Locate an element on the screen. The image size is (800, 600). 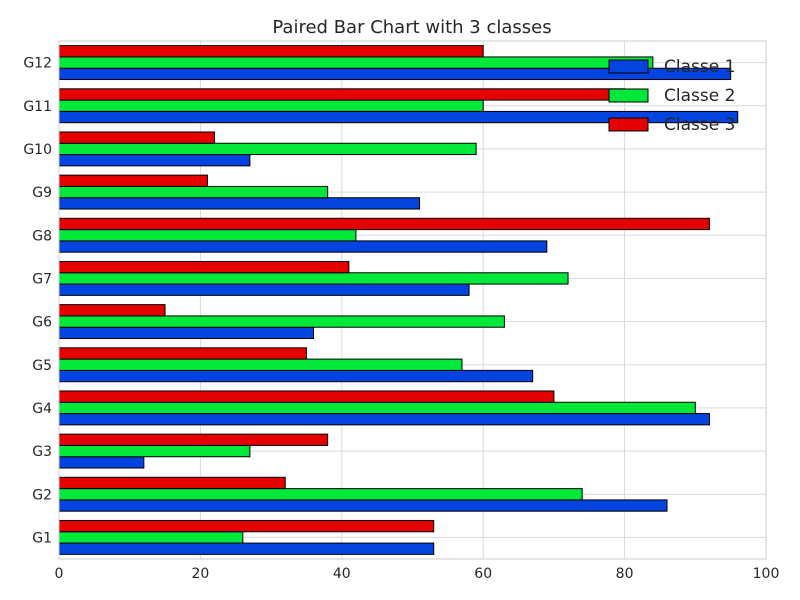
y-tick-label: G8 is located at coordinates (42, 236).